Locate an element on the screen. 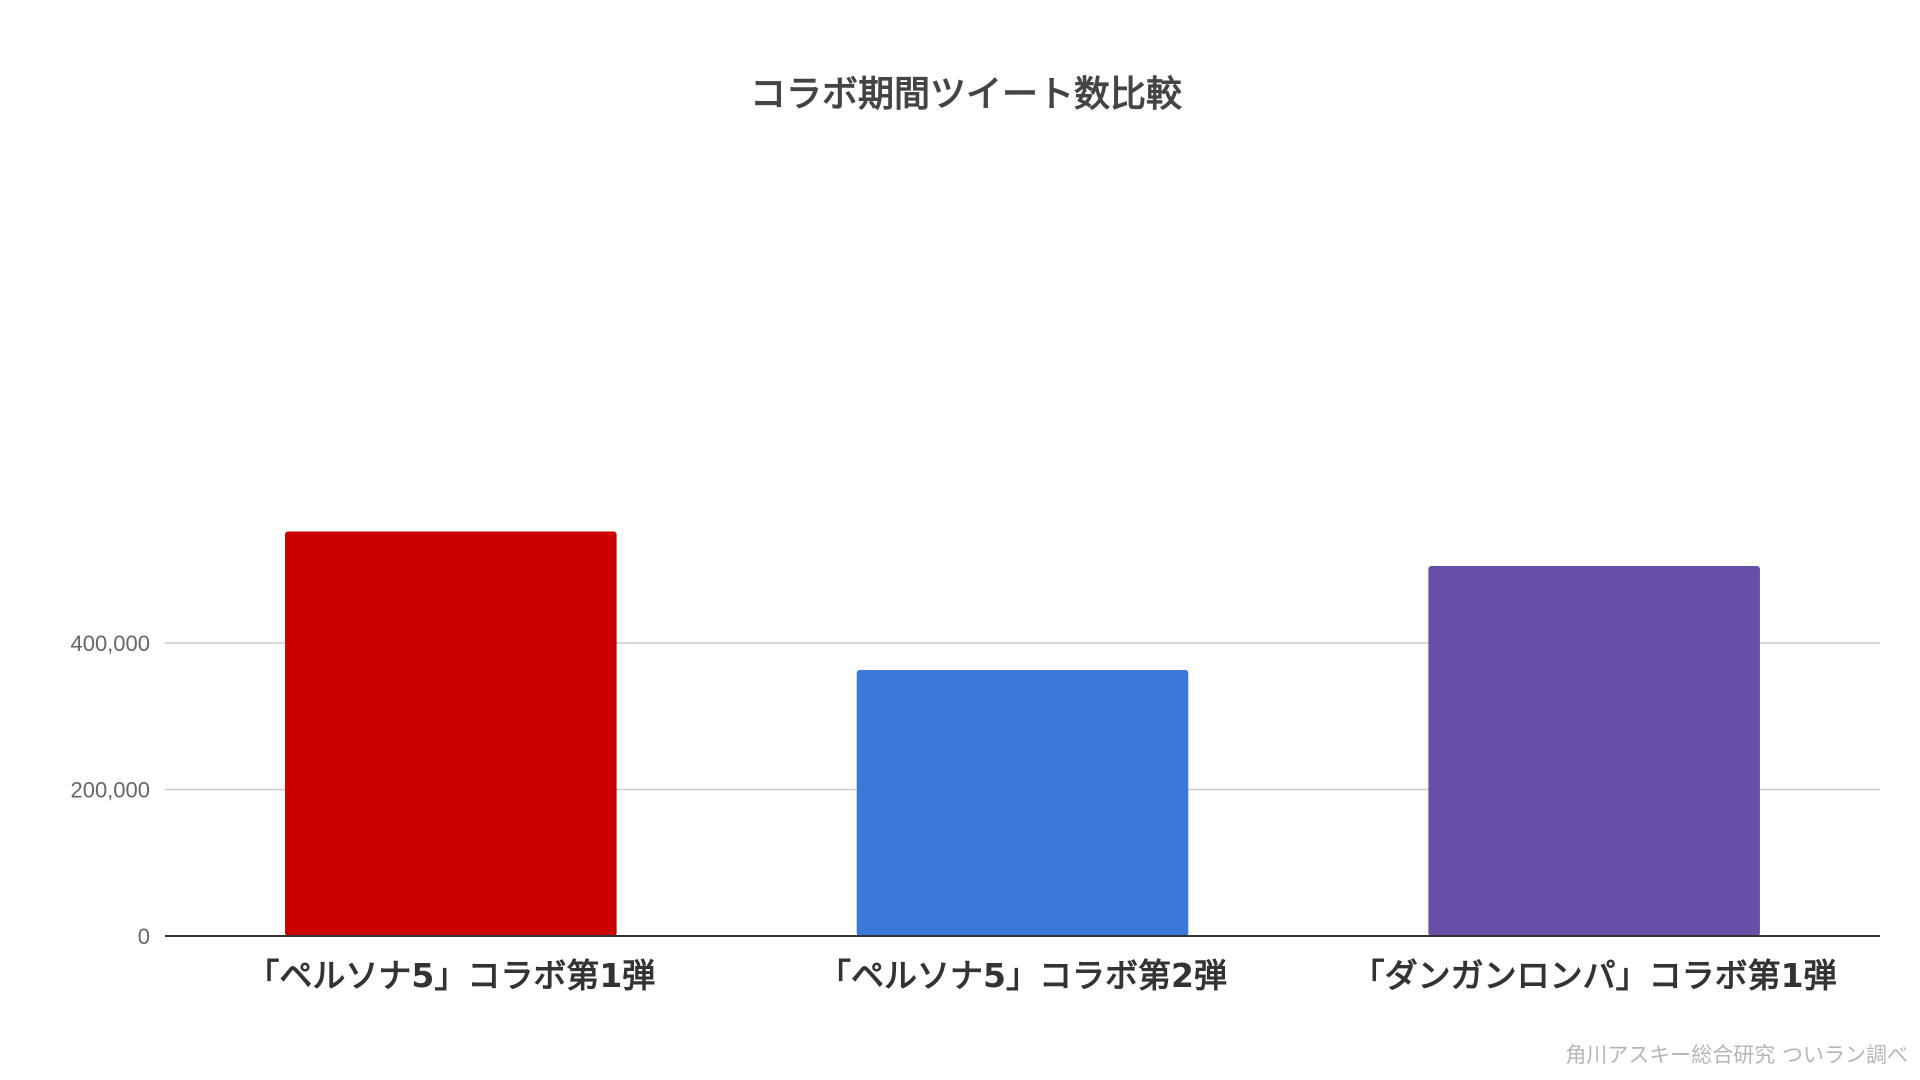  x-category-label: 「ペルソナ5」コラボ第1弾 is located at coordinates (450, 975).